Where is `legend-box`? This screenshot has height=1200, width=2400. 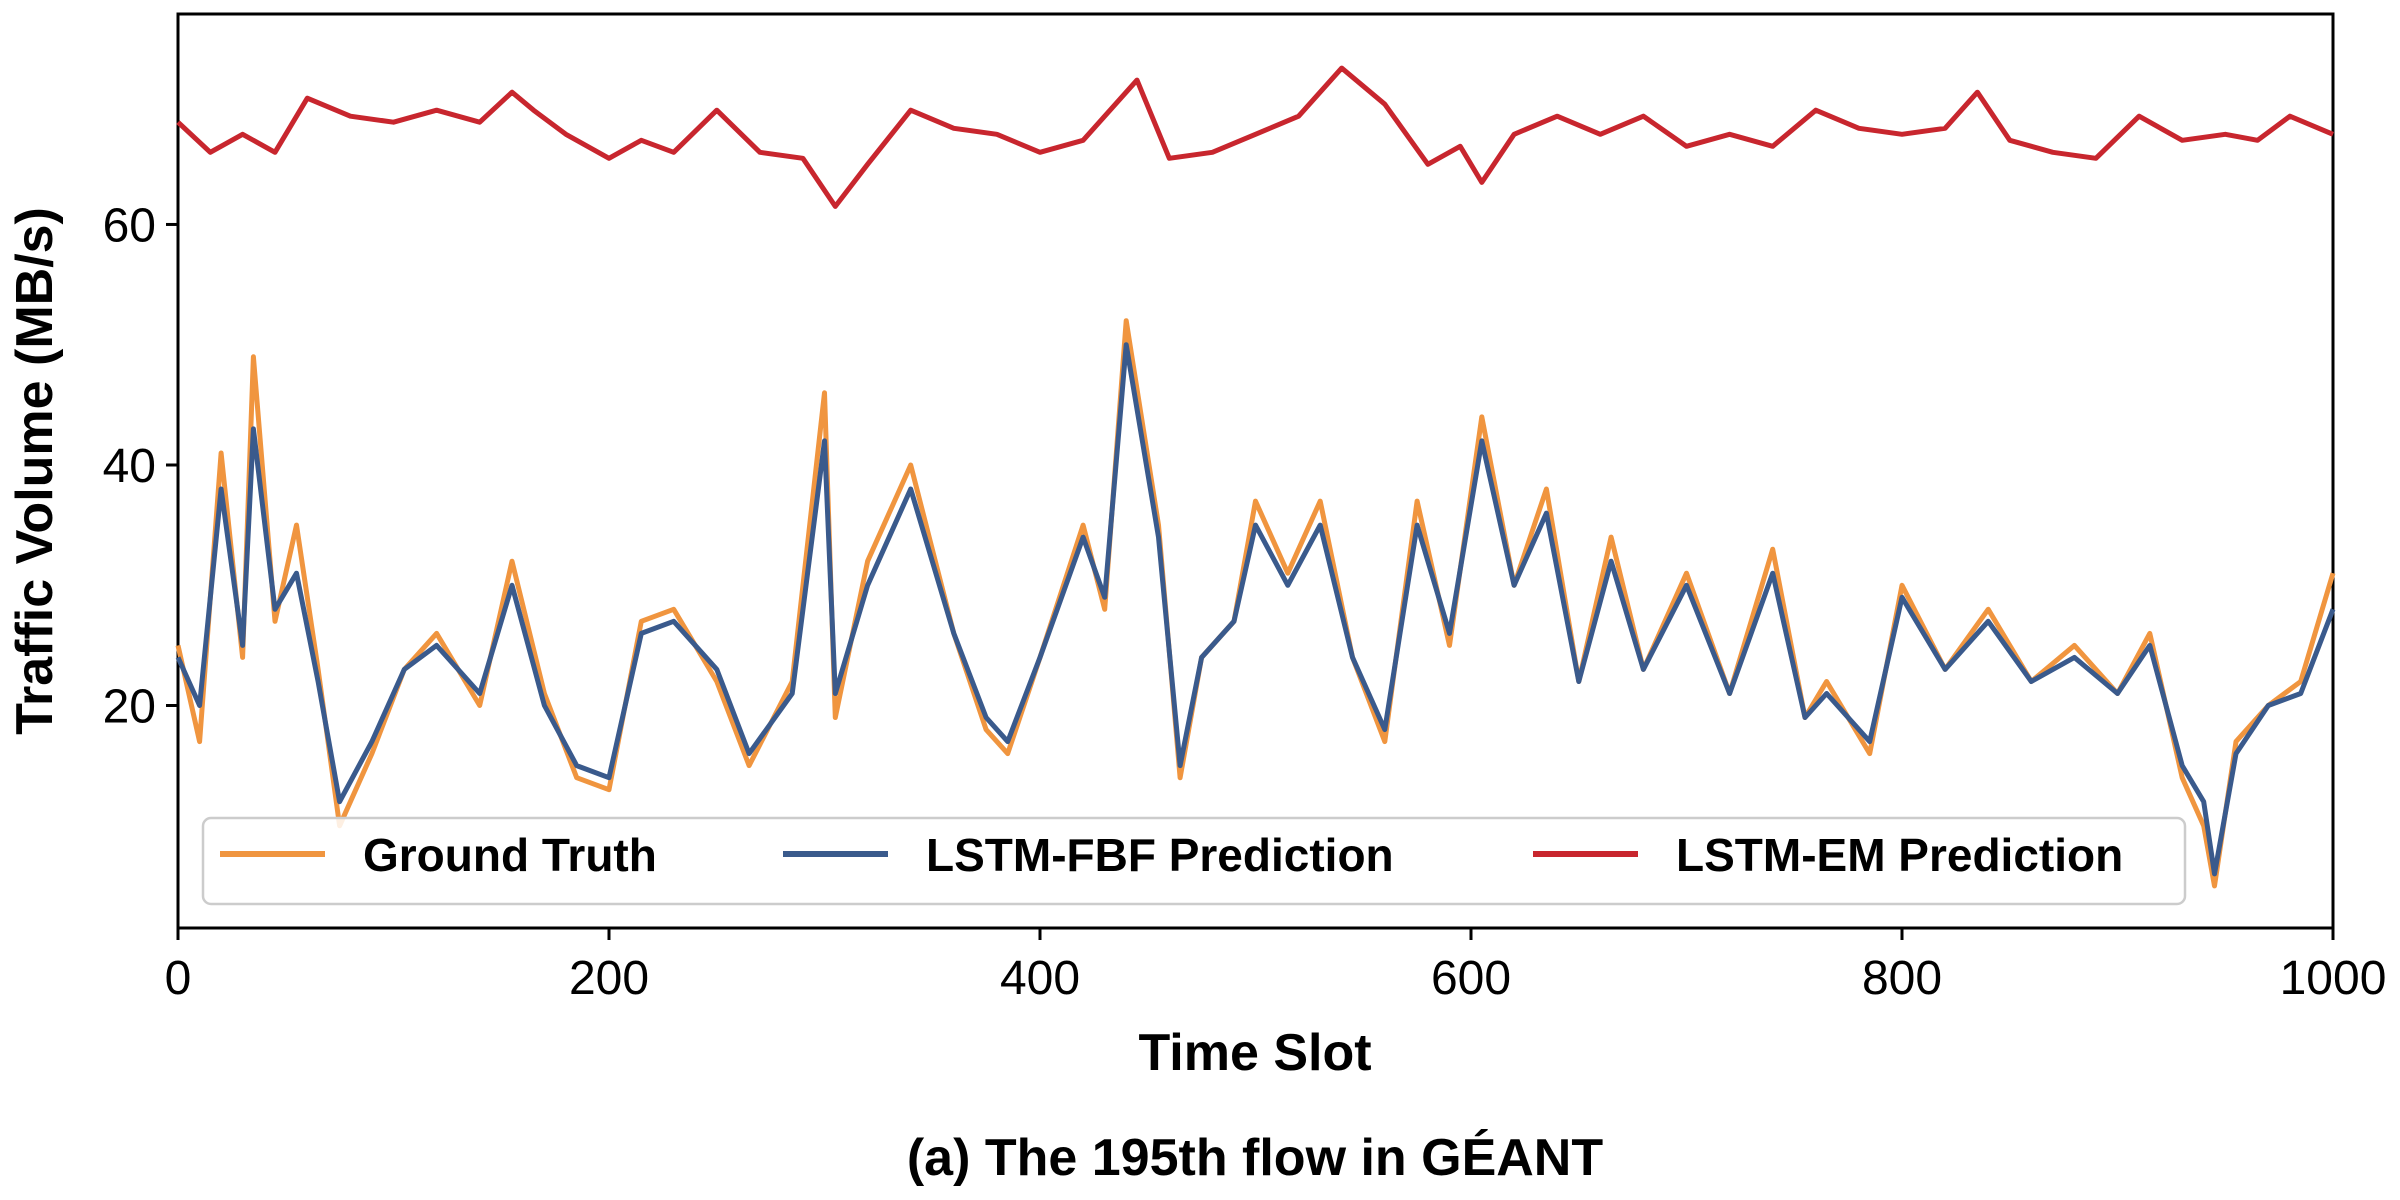
legend-box is located at coordinates (1194, 861).